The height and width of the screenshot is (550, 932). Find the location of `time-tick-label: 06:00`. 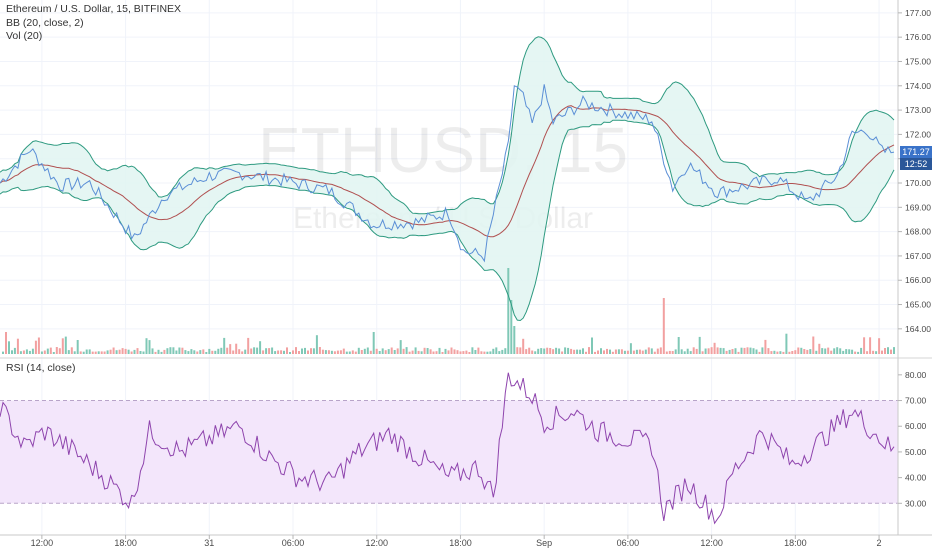

time-tick-label: 06:00 is located at coordinates (293, 543).